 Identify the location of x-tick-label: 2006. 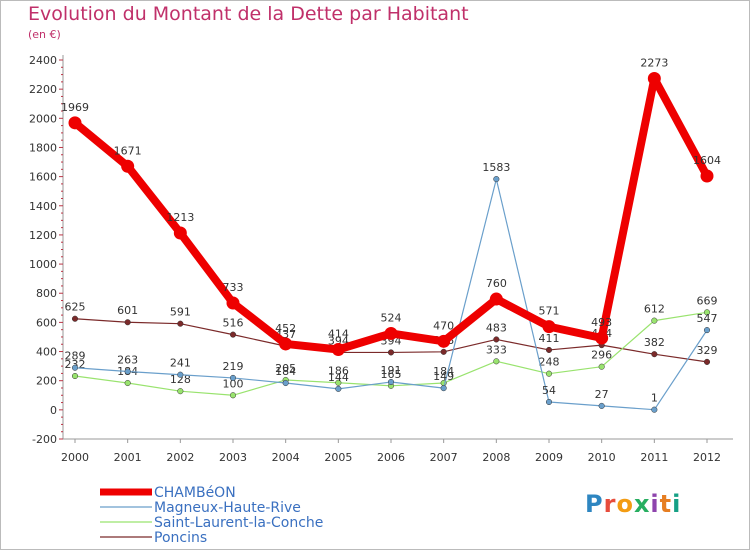
(391, 457).